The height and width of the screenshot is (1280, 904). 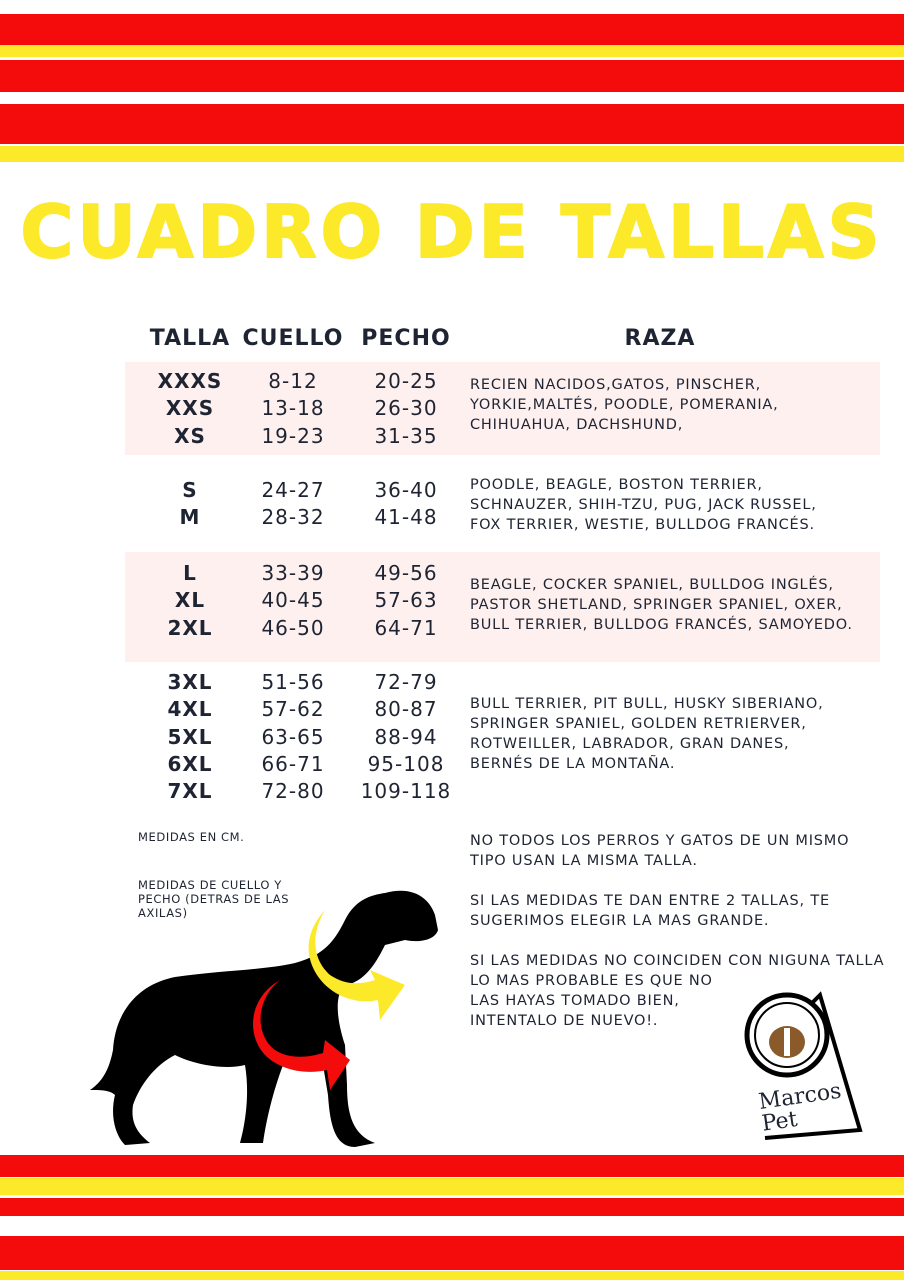 I want to click on talla-cell: L XL 2XL, so click(x=190, y=600).